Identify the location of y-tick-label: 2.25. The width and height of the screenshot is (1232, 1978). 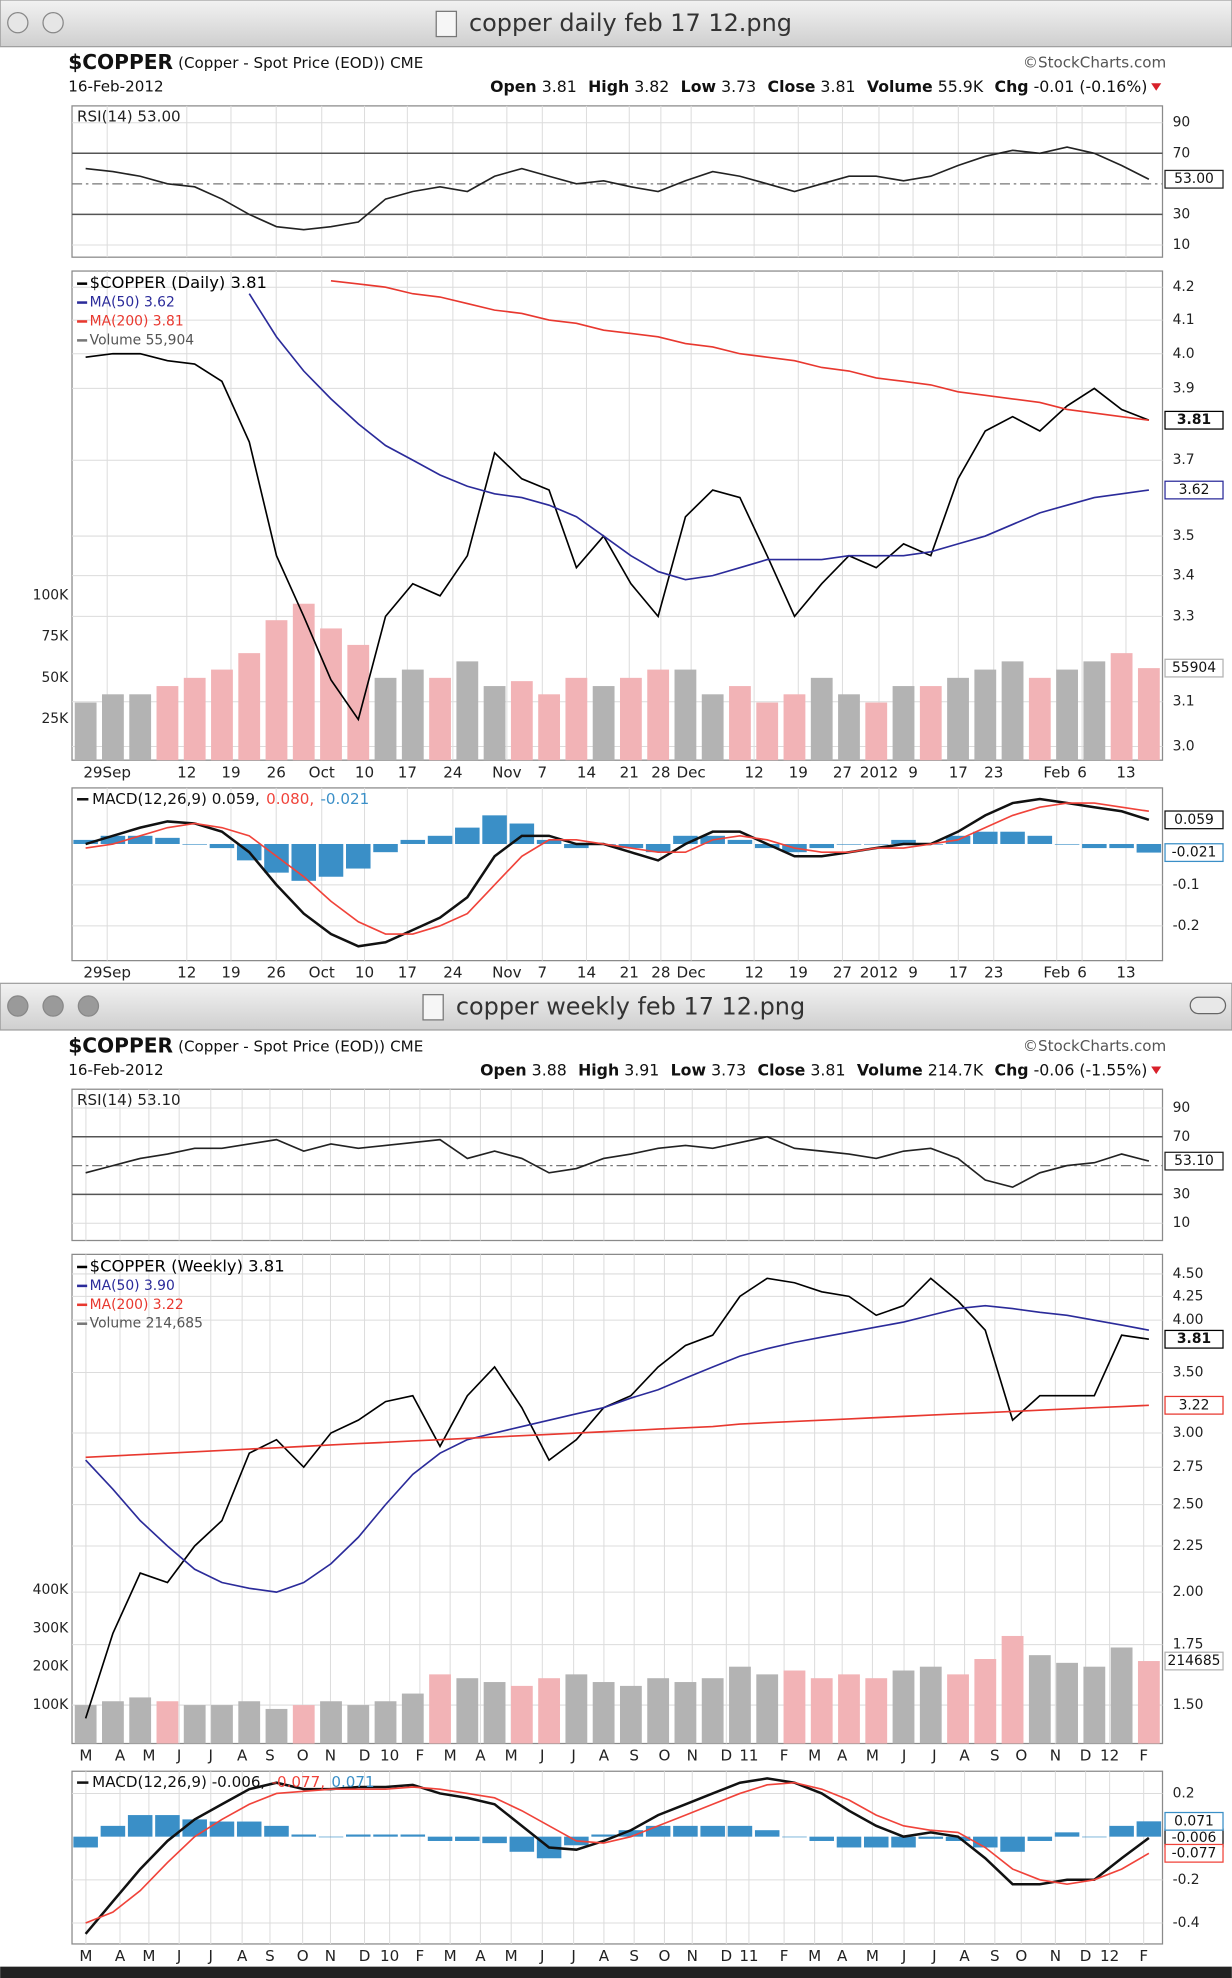
(1188, 1546).